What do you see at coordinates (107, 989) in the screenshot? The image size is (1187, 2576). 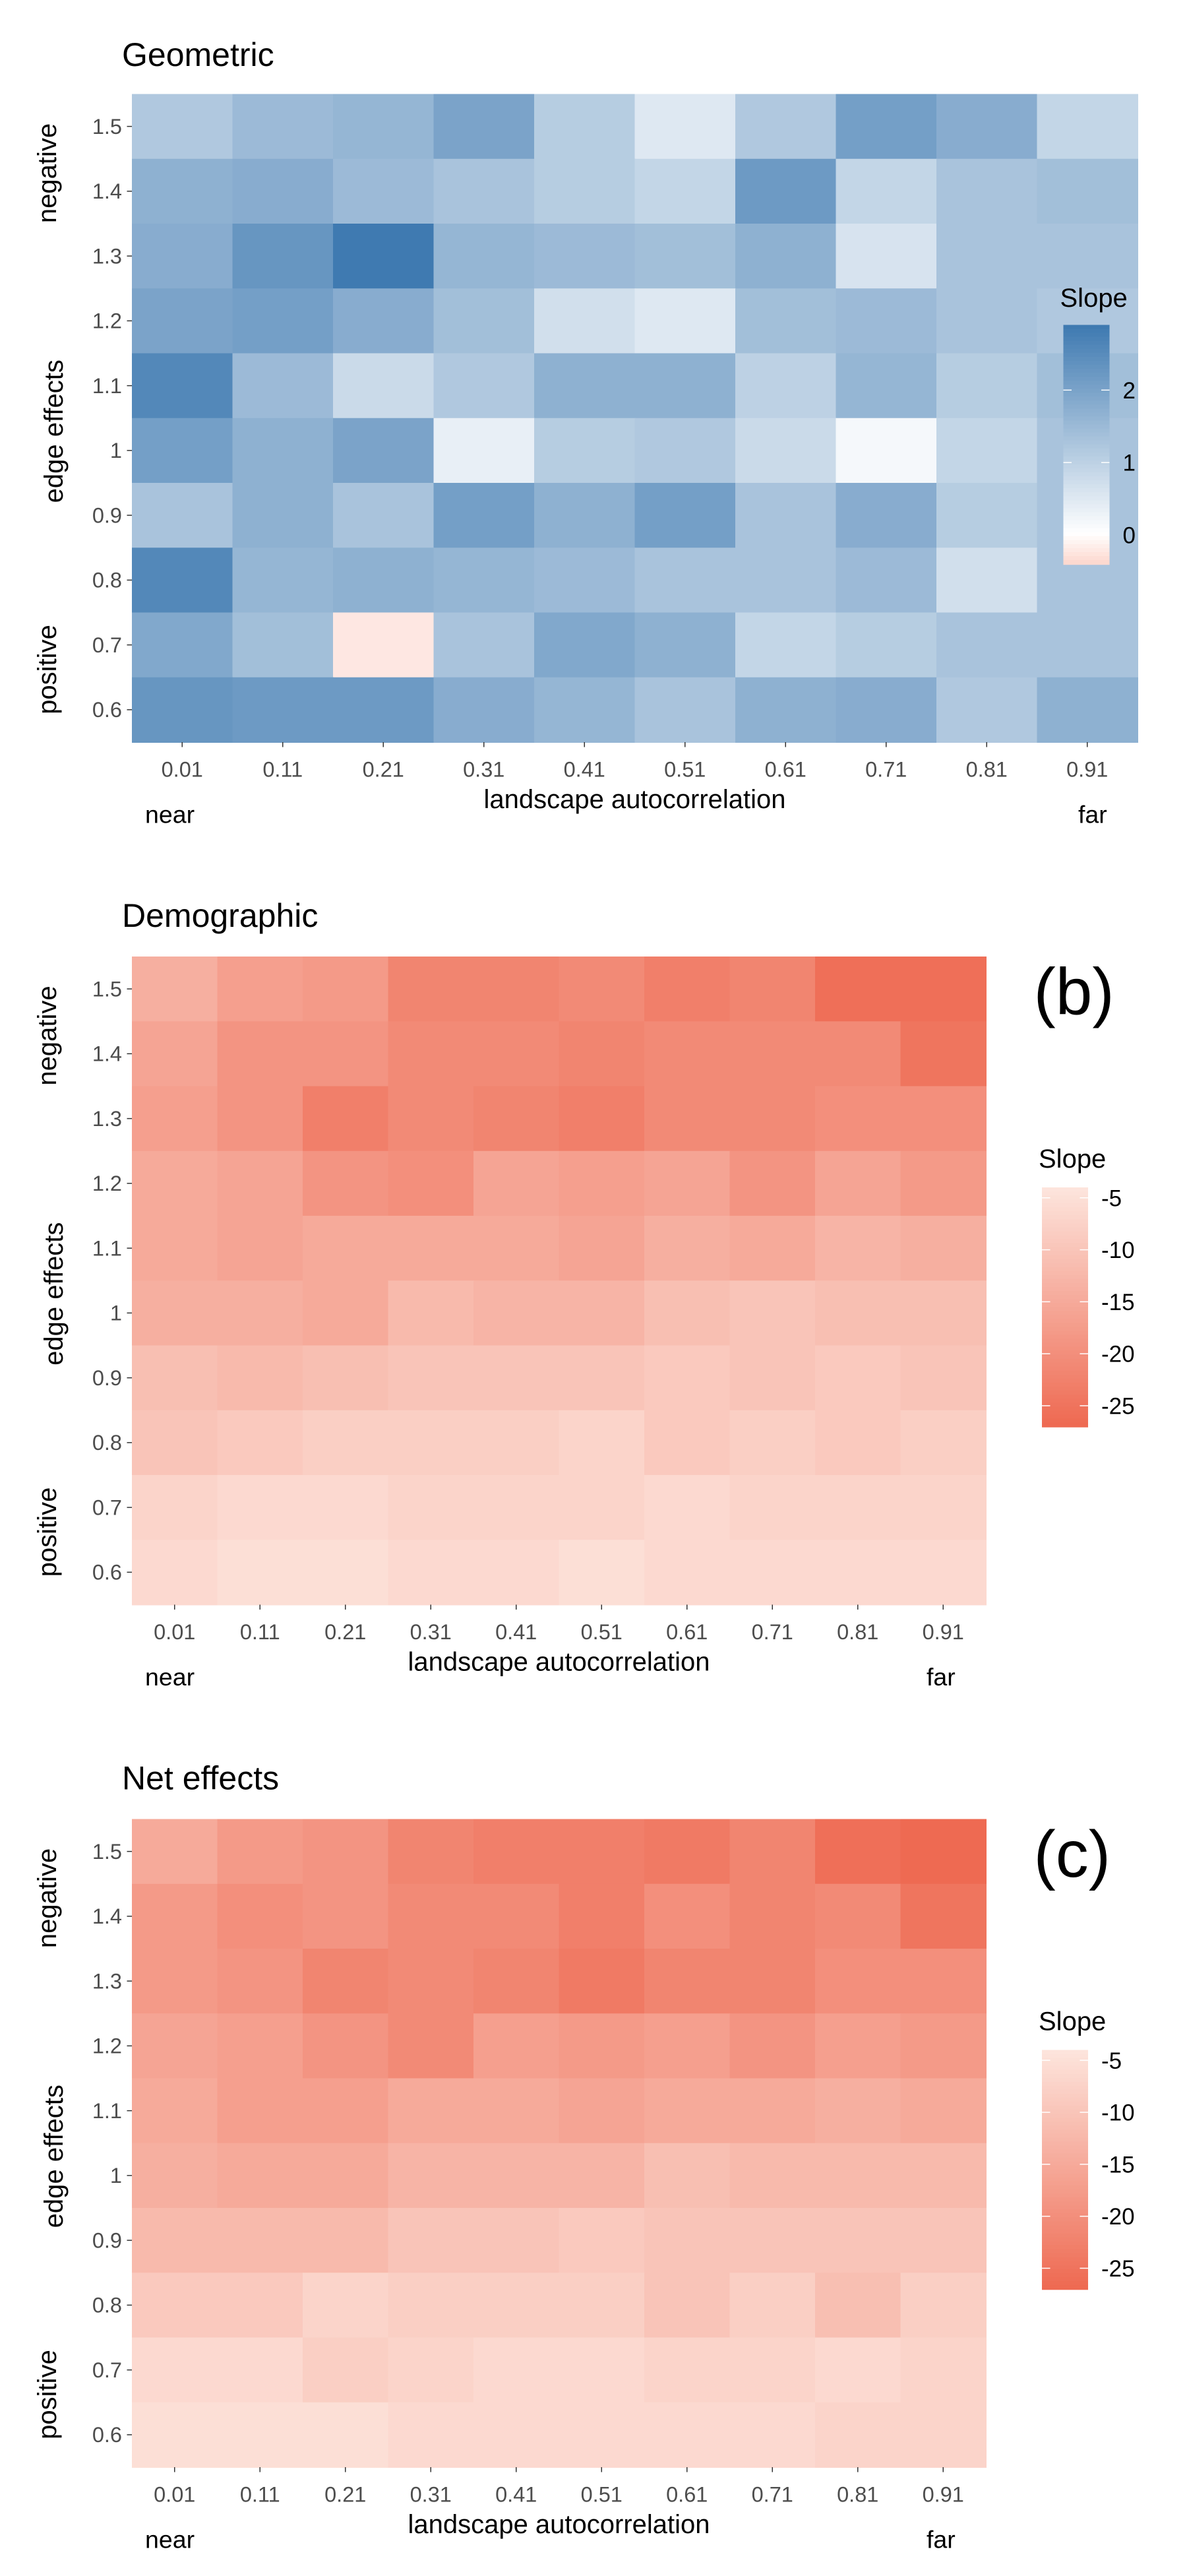 I see `y-tick-label: 1.5` at bounding box center [107, 989].